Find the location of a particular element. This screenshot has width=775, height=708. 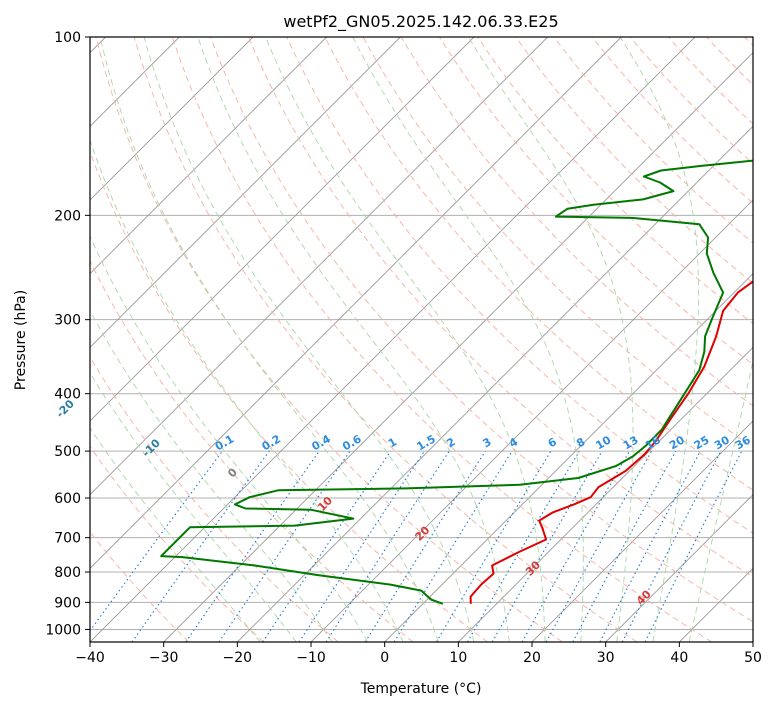

mixing-ratio-label: 20 is located at coordinates (677, 442).